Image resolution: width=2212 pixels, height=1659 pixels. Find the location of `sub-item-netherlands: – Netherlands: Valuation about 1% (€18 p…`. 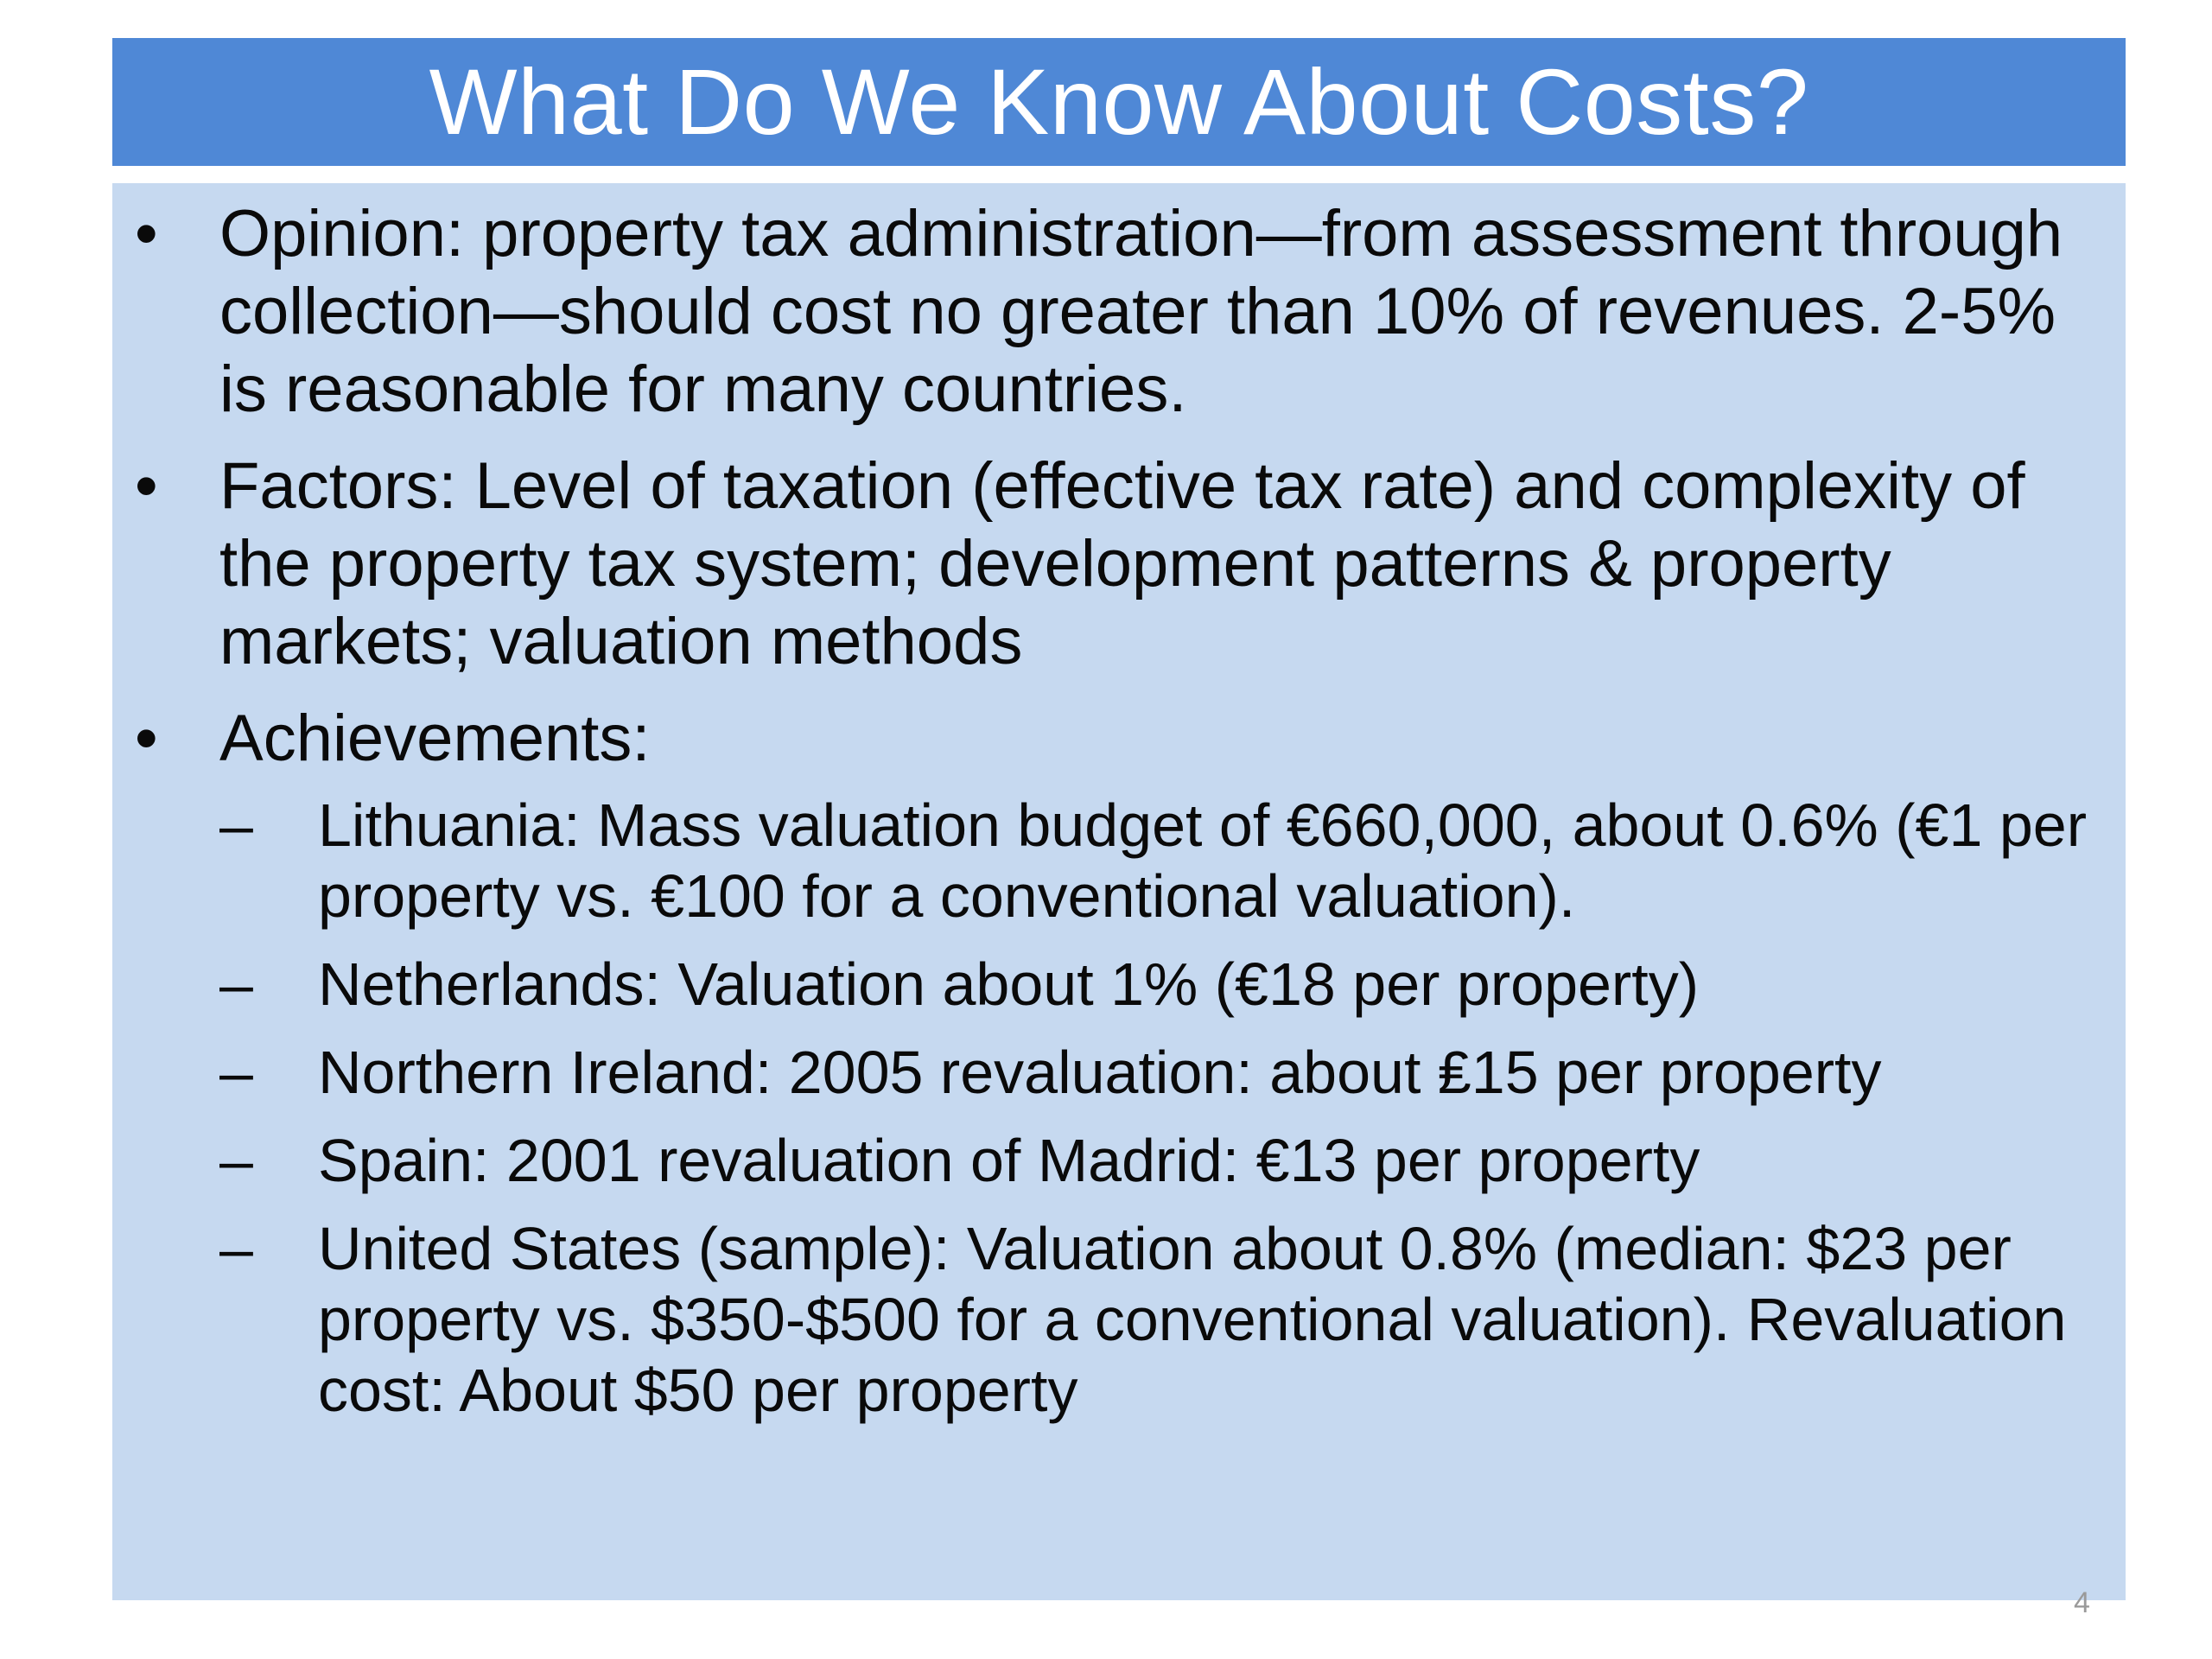

sub-item-netherlands: – Netherlands: Valuation about 1% (€18 p… is located at coordinates (1155, 984).